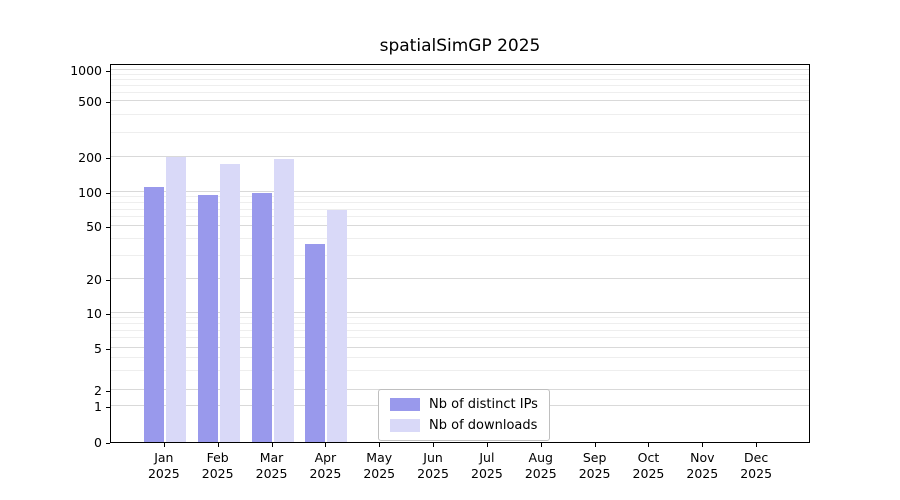 This screenshot has height=500, width=900. Describe the element at coordinates (94, 313) in the screenshot. I see `y-tick-label: 10` at that location.